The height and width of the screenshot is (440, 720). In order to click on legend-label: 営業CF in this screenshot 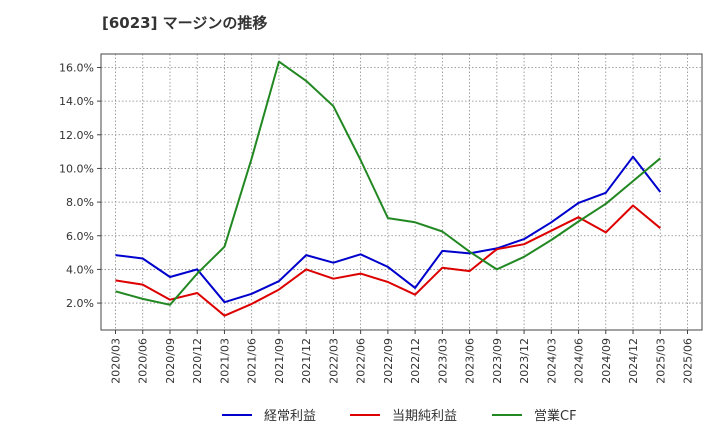, I will do `click(555, 416)`.